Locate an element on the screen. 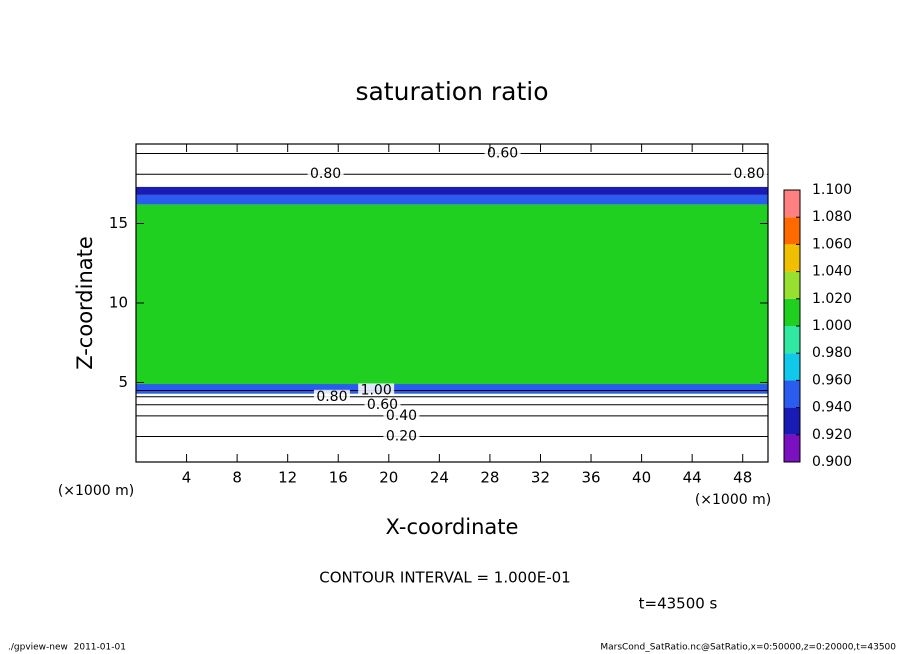 The height and width of the screenshot is (654, 904). y-axis-label: Z-coordinate is located at coordinates (85, 303).